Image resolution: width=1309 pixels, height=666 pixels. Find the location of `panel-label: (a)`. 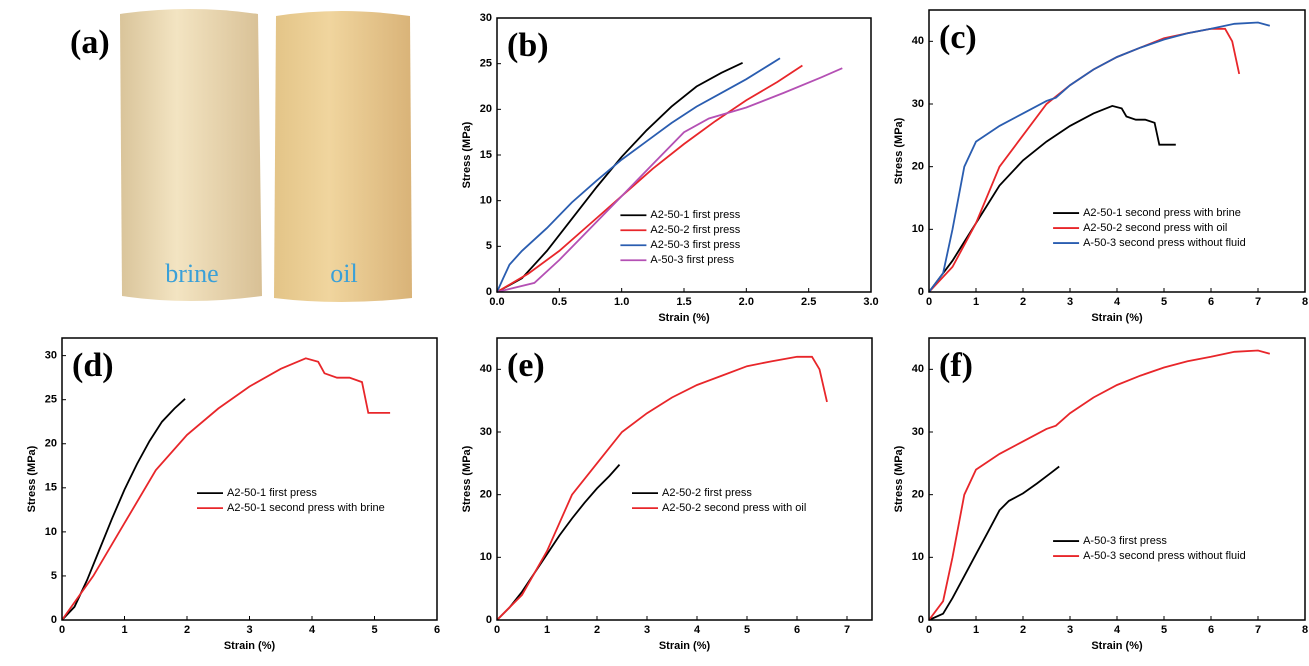

panel-label: (a) is located at coordinates (90, 42).